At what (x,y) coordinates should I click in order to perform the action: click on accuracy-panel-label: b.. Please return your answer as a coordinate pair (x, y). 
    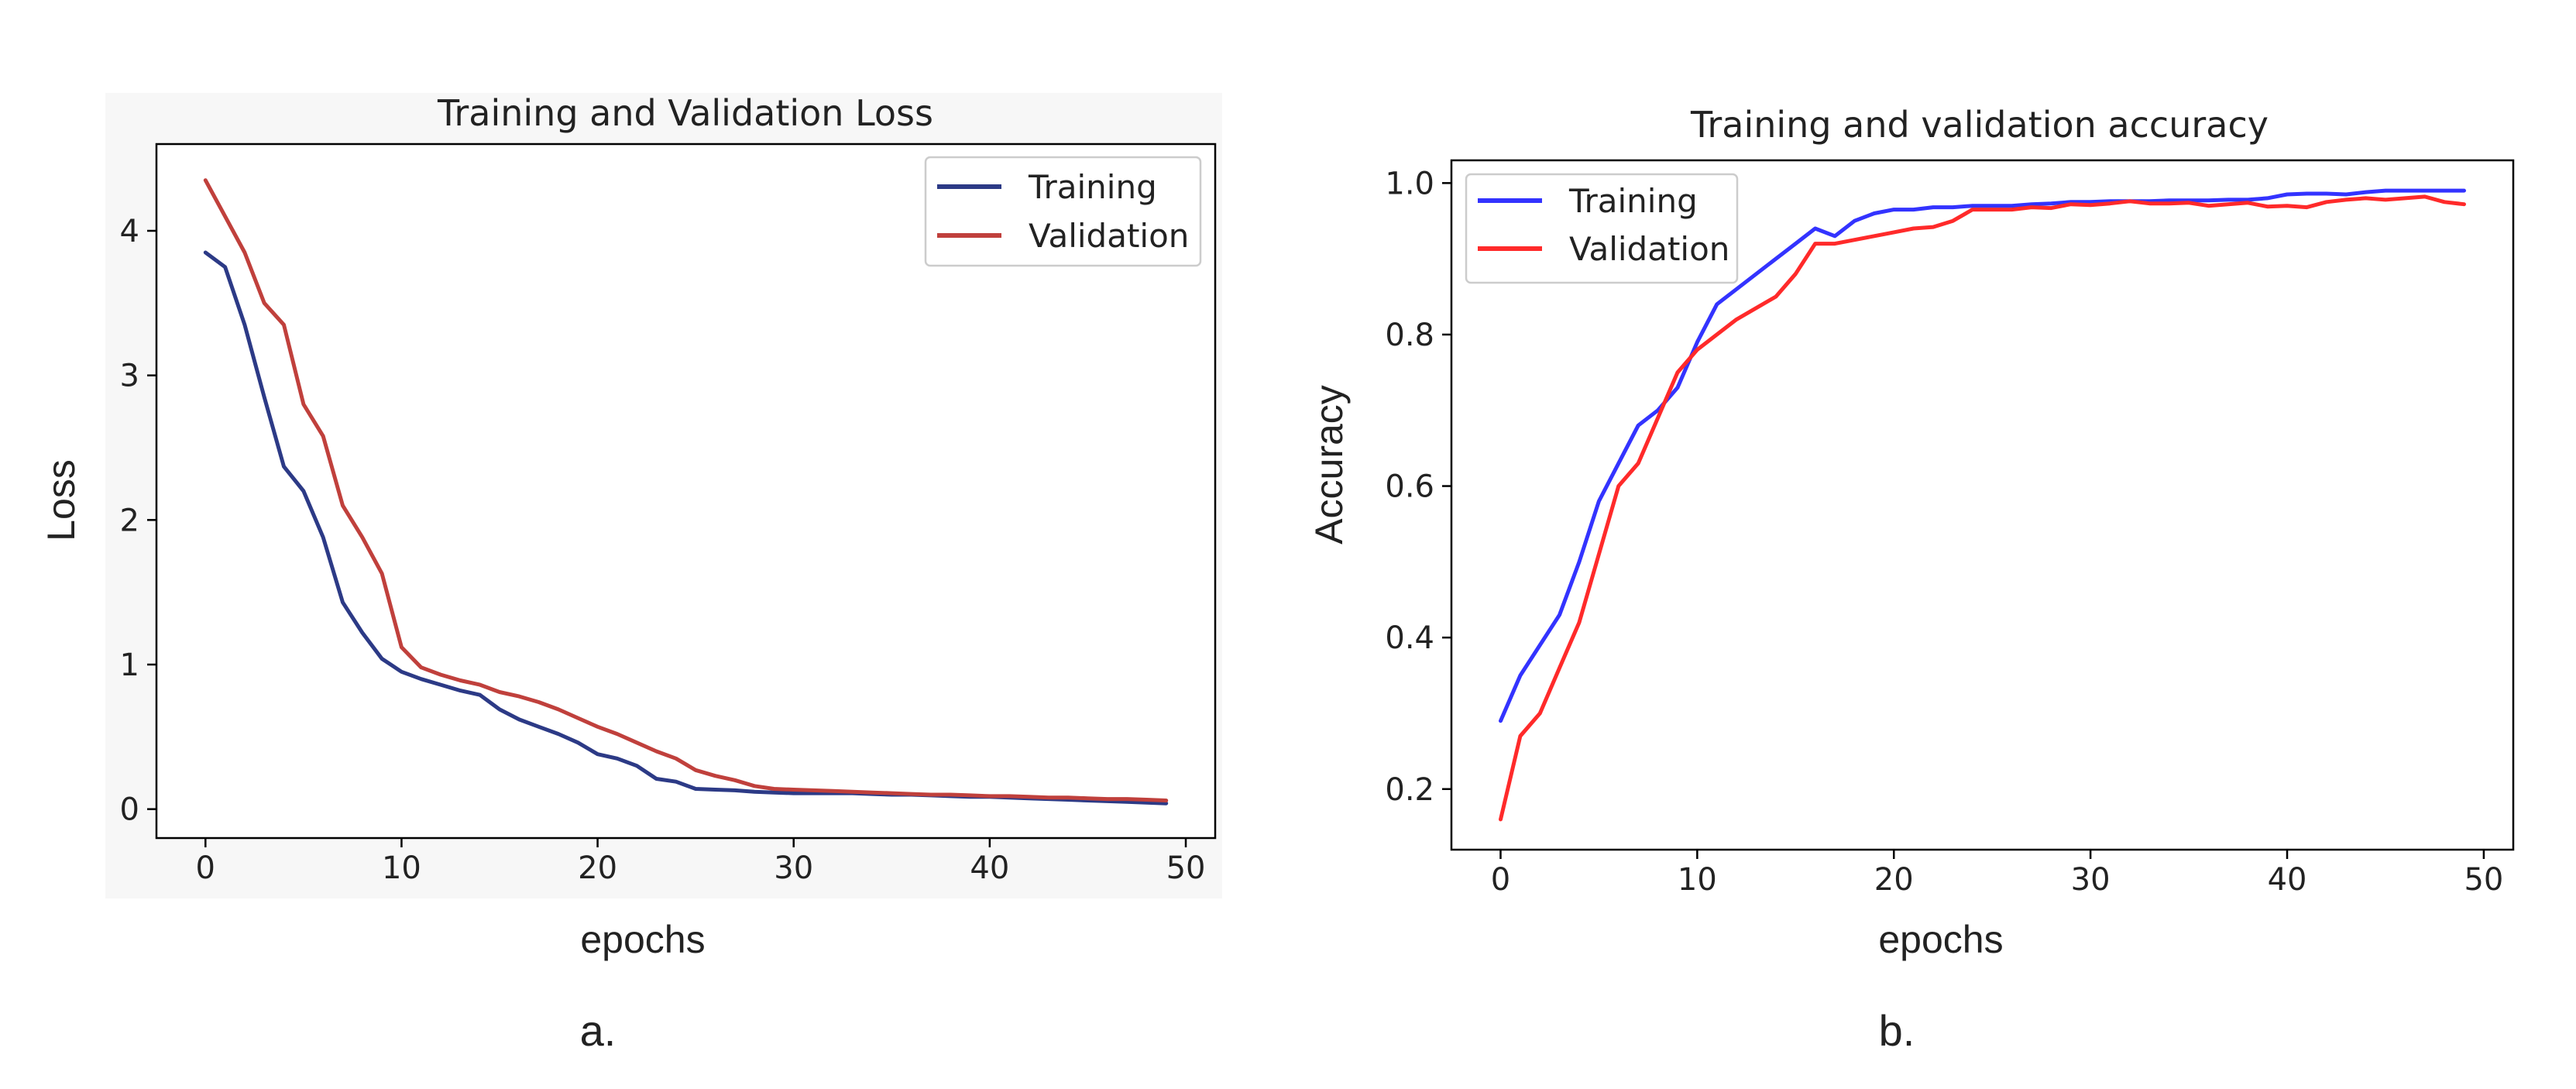
    Looking at the image, I should click on (1897, 1030).